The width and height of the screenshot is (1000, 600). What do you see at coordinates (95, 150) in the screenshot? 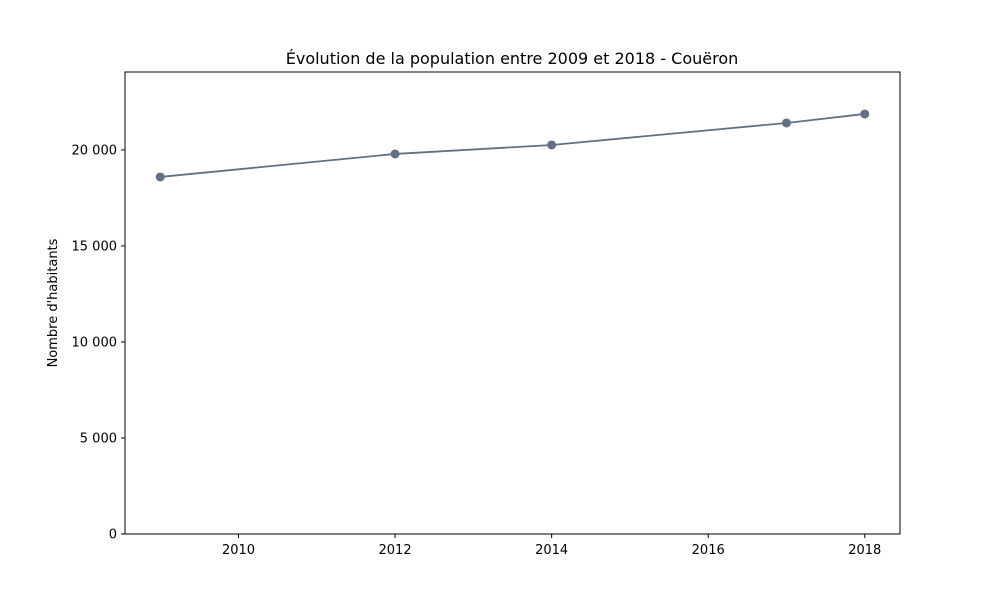
I see `y-tick-label: 20 000` at bounding box center [95, 150].